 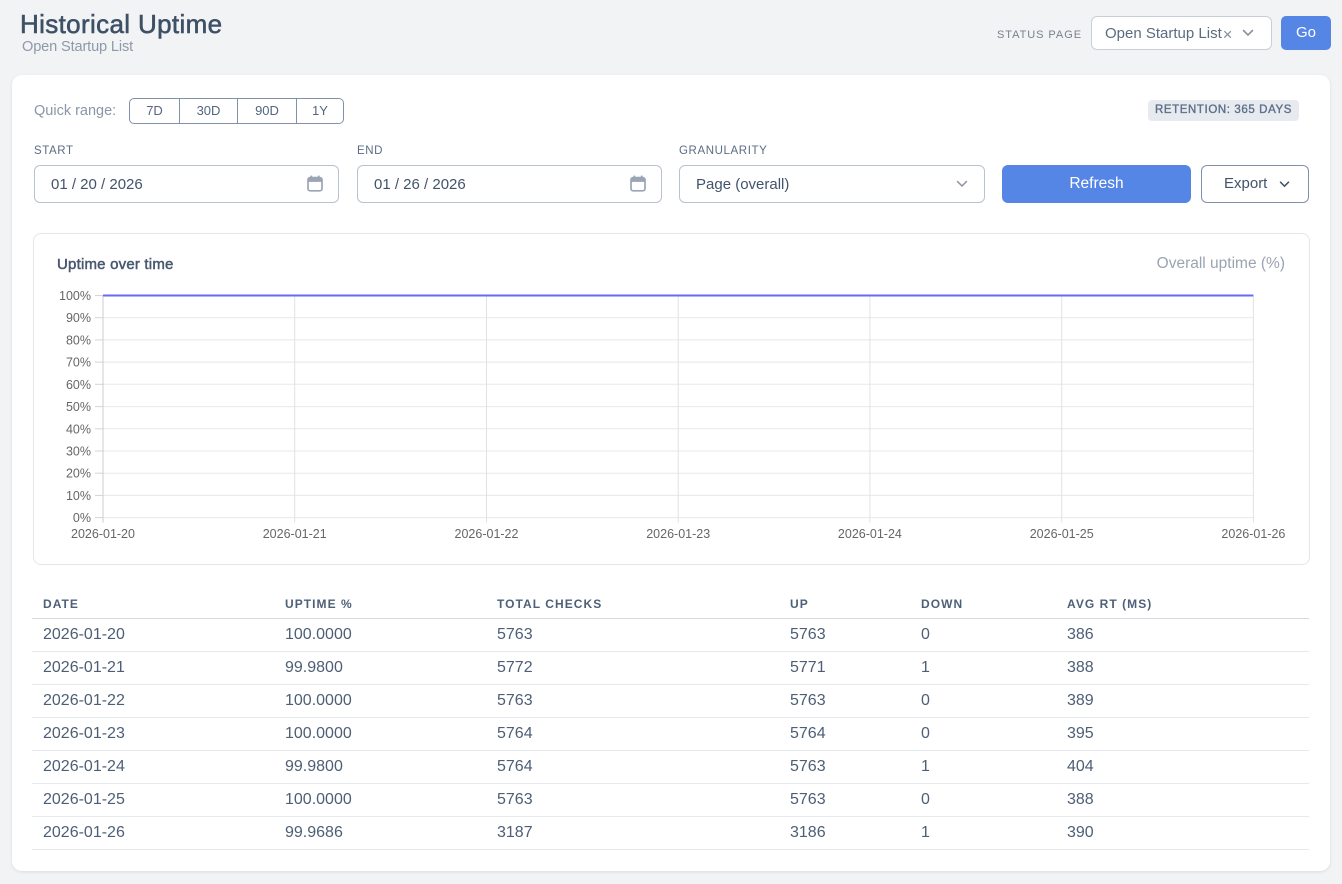 I want to click on svg-text: 50%, so click(x=78, y=407).